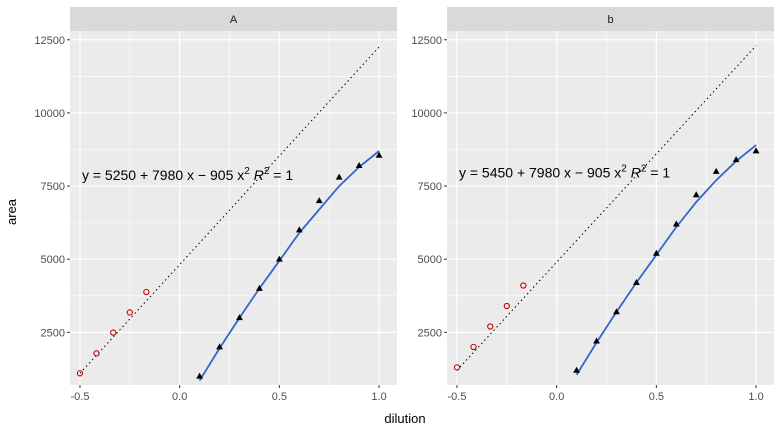 Image resolution: width=780 pixels, height=431 pixels. I want to click on equation-part-0: y = 5250 + 7980 x − 905 x, so click(163, 175).